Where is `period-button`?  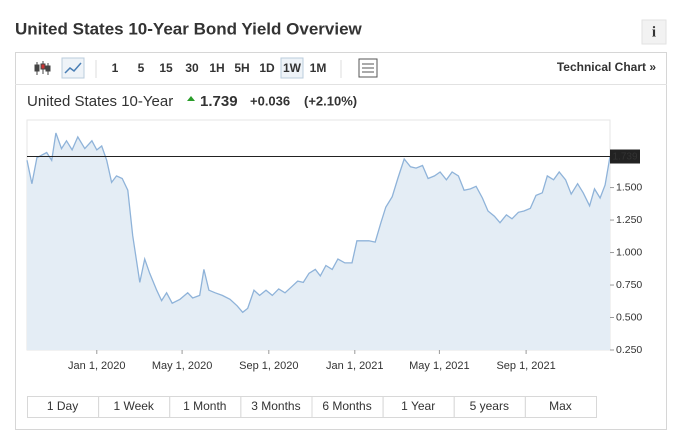 period-button is located at coordinates (560, 407).